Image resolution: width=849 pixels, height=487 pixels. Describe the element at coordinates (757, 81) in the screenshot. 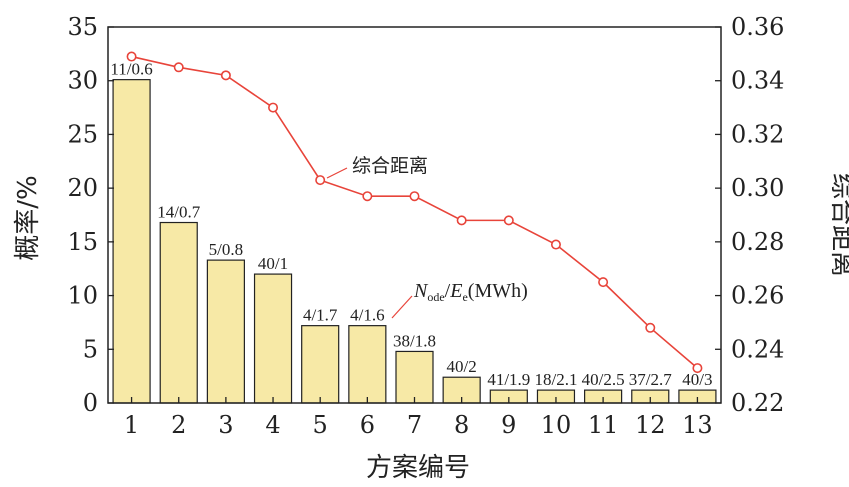

I see `right-tick-label-6: 0.34` at that location.